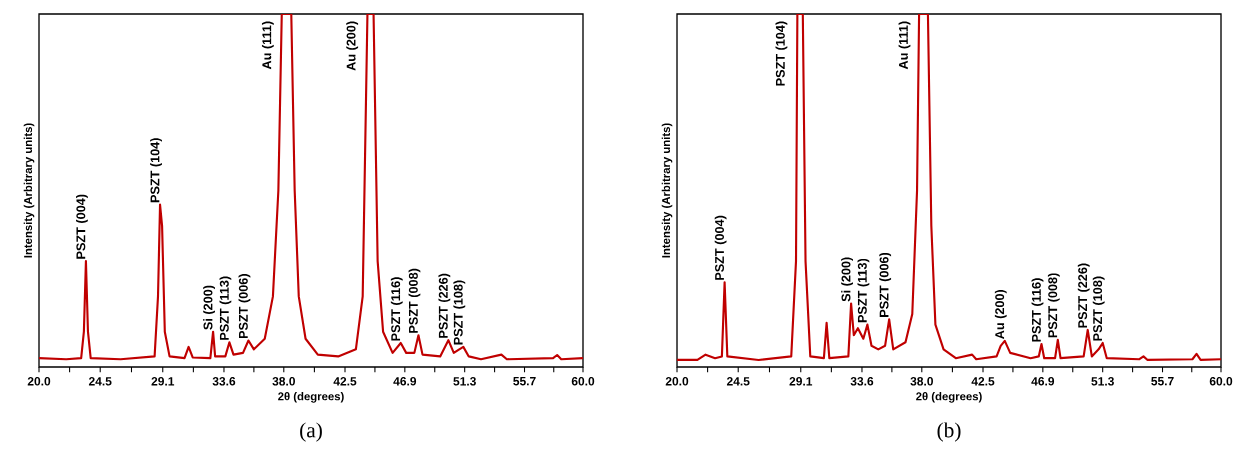  I want to click on text: (b), so click(949, 432).